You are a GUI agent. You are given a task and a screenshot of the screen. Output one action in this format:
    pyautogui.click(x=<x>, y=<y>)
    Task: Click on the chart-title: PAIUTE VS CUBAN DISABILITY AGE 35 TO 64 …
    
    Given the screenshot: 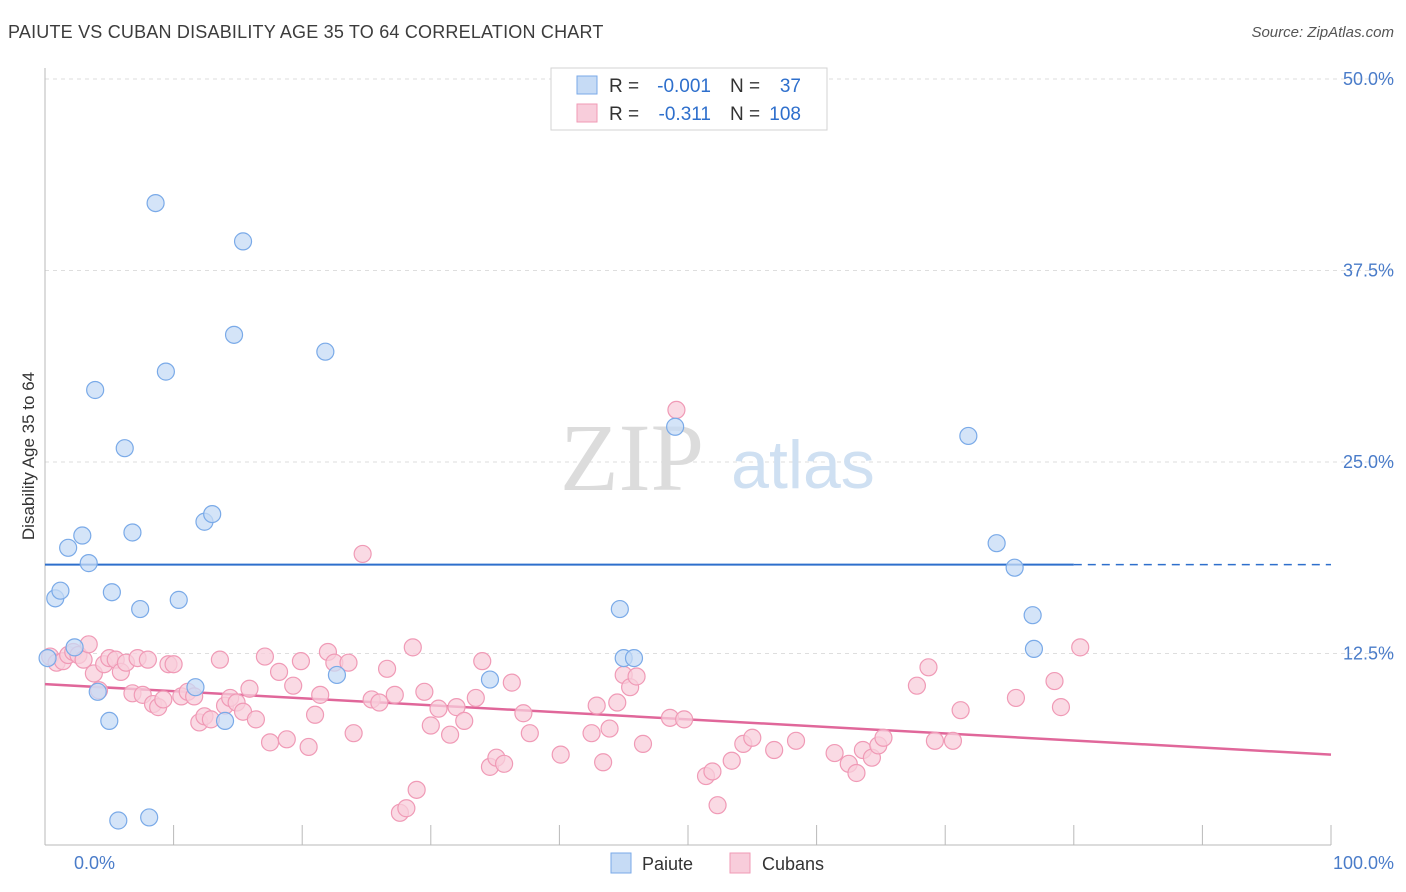 What is the action you would take?
    pyautogui.click(x=306, y=32)
    